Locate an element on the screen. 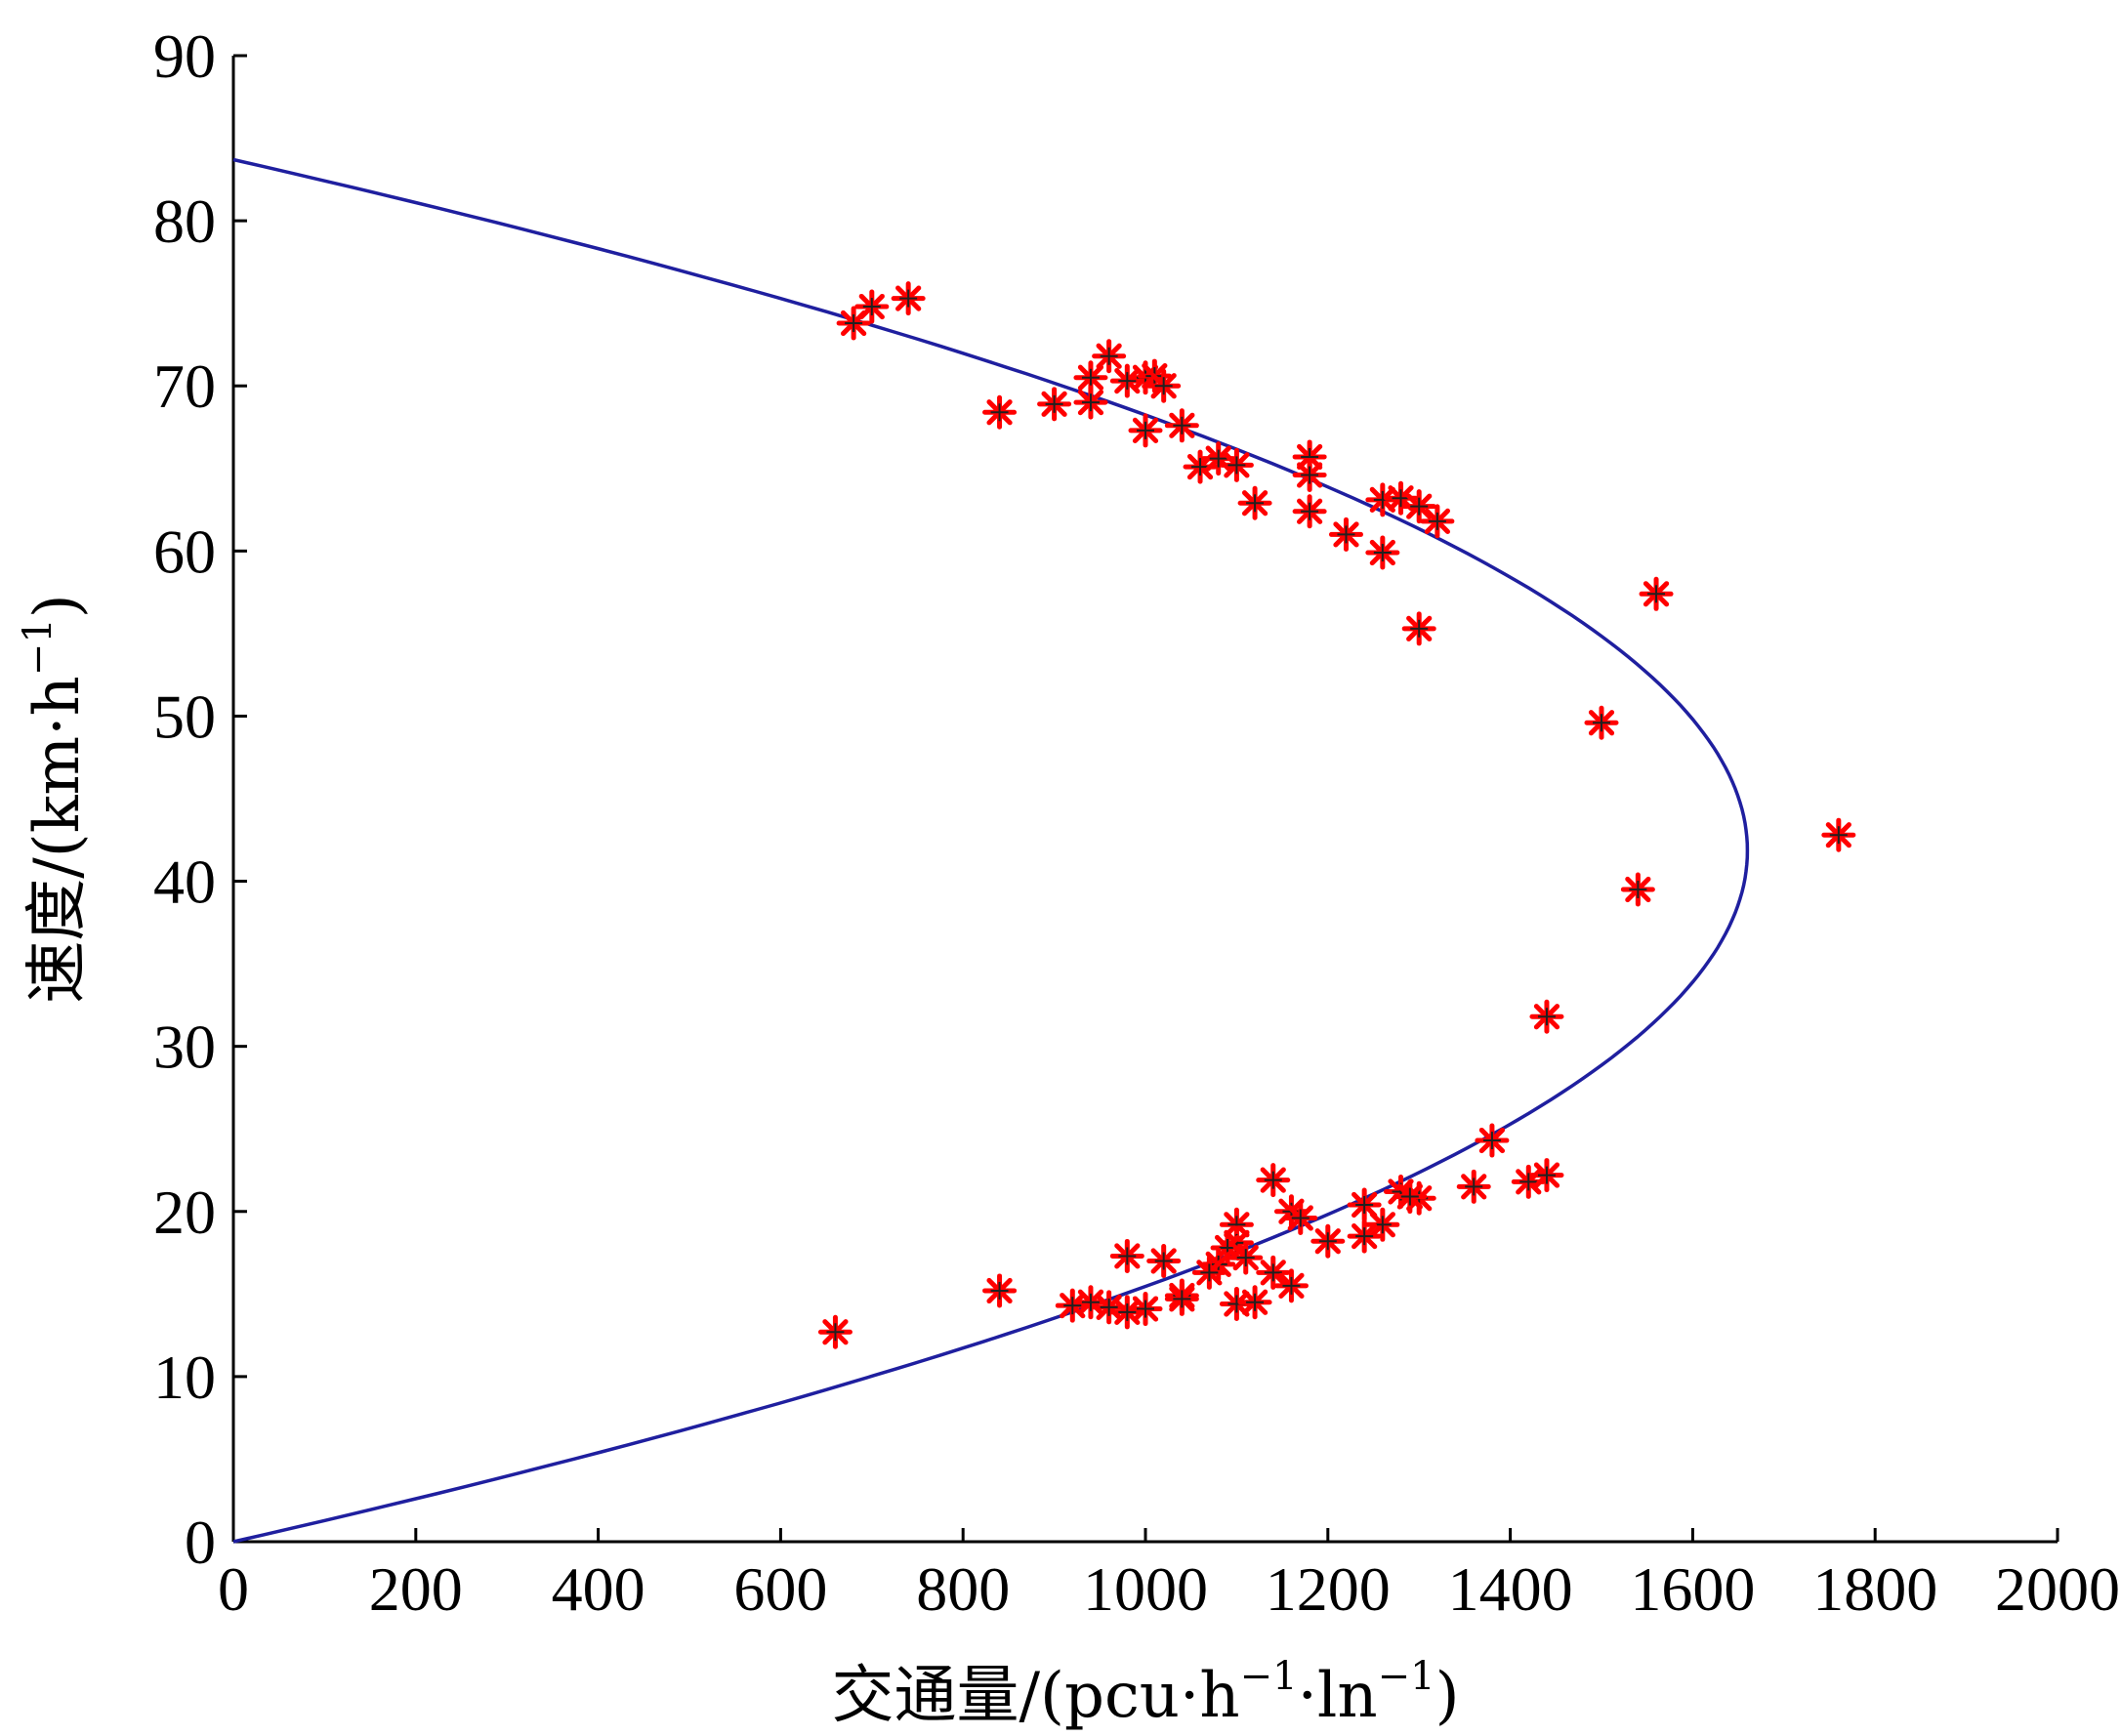 This screenshot has height=1736, width=2121. x-tick-label-0: 0 is located at coordinates (233, 1589).